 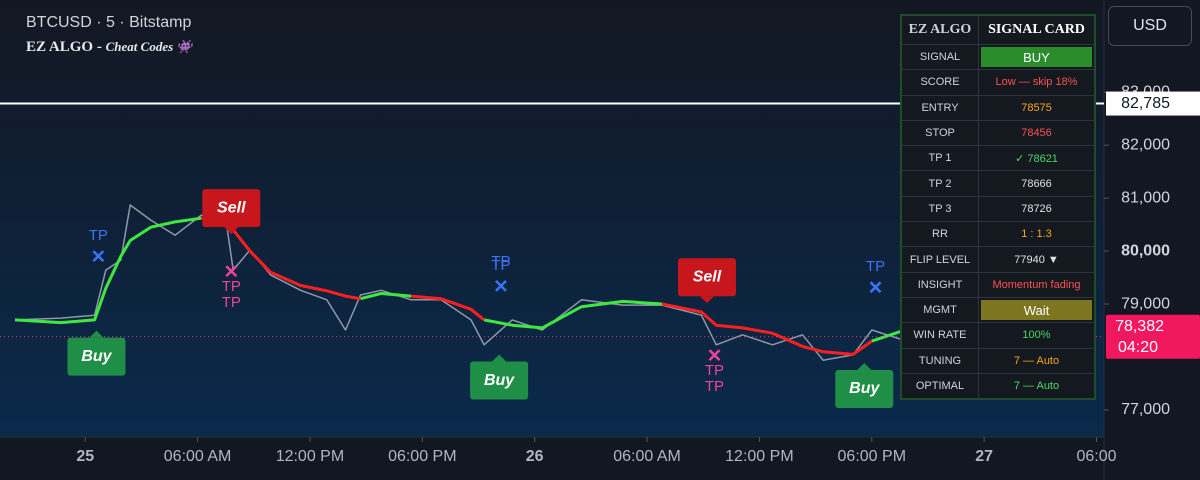 What do you see at coordinates (1036, 386) in the screenshot?
I see `card-value: 7 — Auto` at bounding box center [1036, 386].